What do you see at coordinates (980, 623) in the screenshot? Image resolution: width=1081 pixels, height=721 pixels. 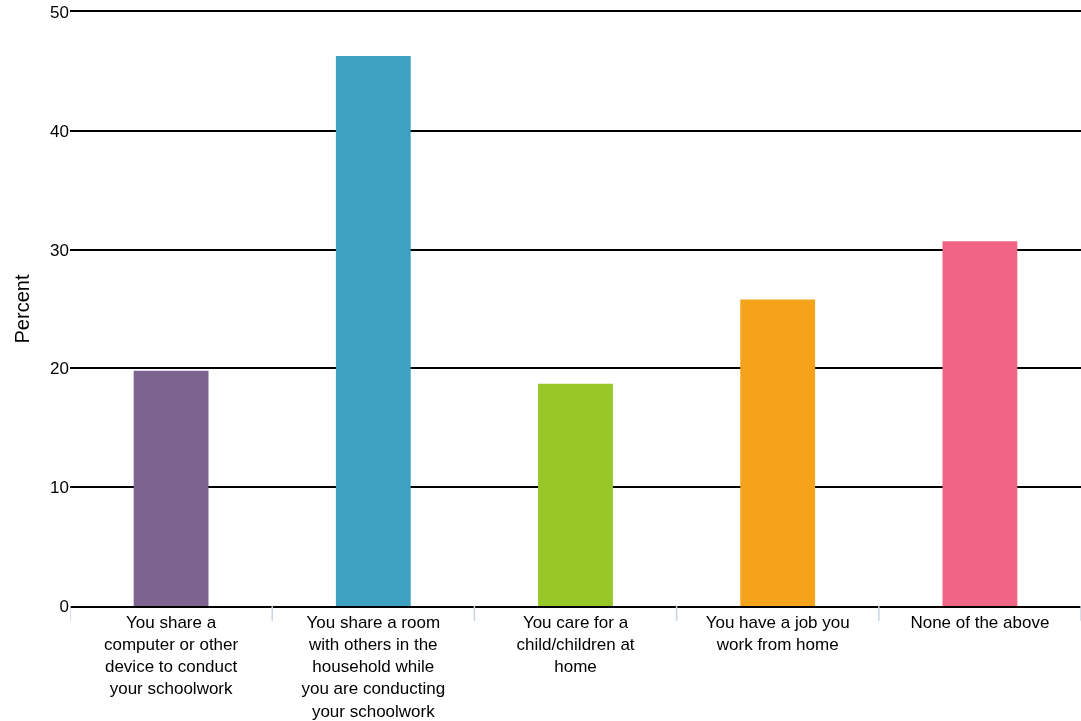 I see `x-tick-label: None of the above` at bounding box center [980, 623].